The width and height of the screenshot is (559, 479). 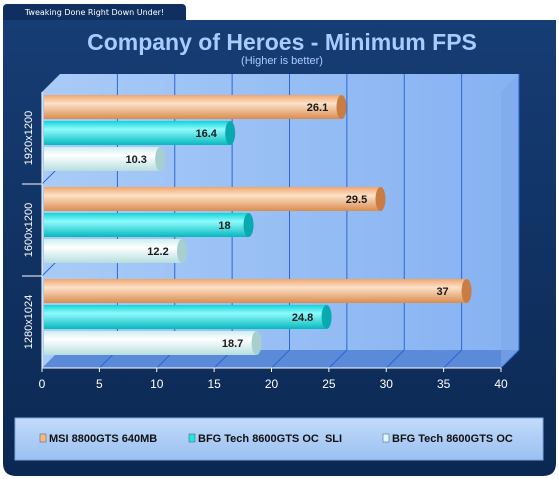 I want to click on bar-BFG Tech 8600GTS OC SLI-1920x1200, so click(x=137, y=133).